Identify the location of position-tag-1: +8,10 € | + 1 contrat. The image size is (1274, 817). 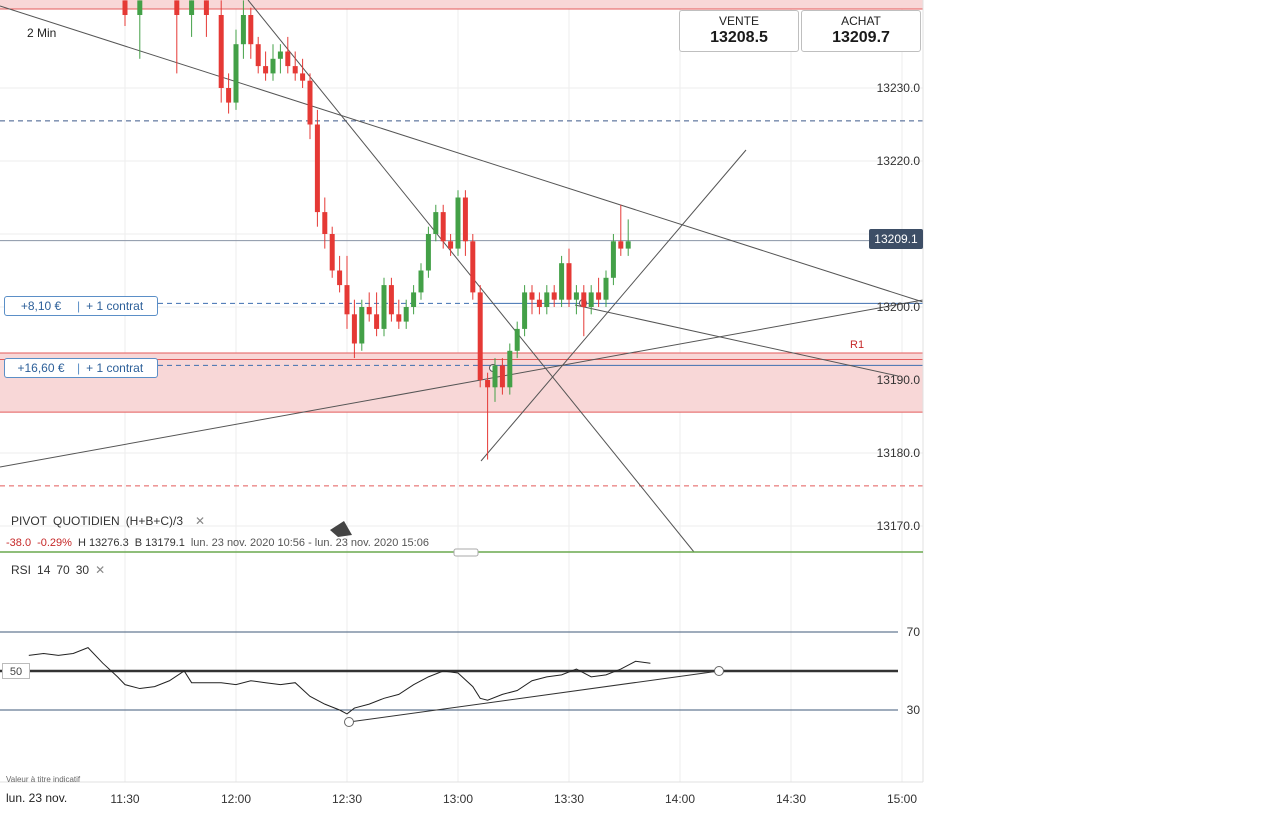
(81, 306).